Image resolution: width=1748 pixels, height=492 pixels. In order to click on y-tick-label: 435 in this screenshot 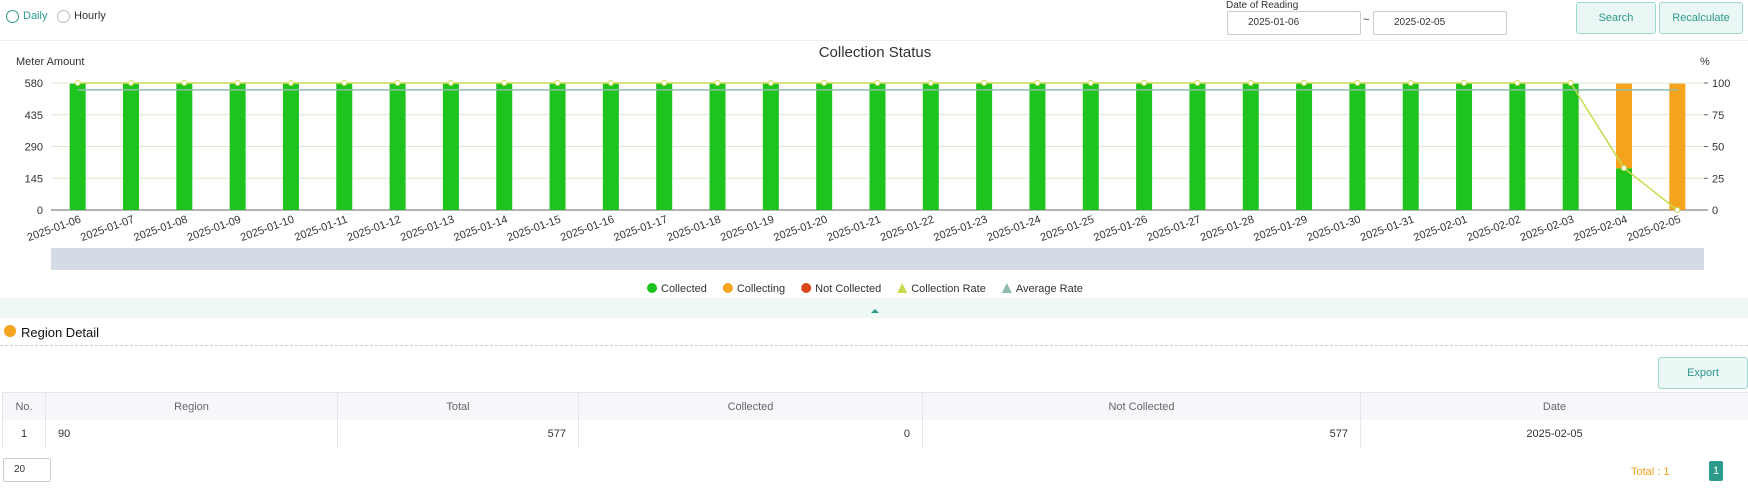, I will do `click(34, 116)`.